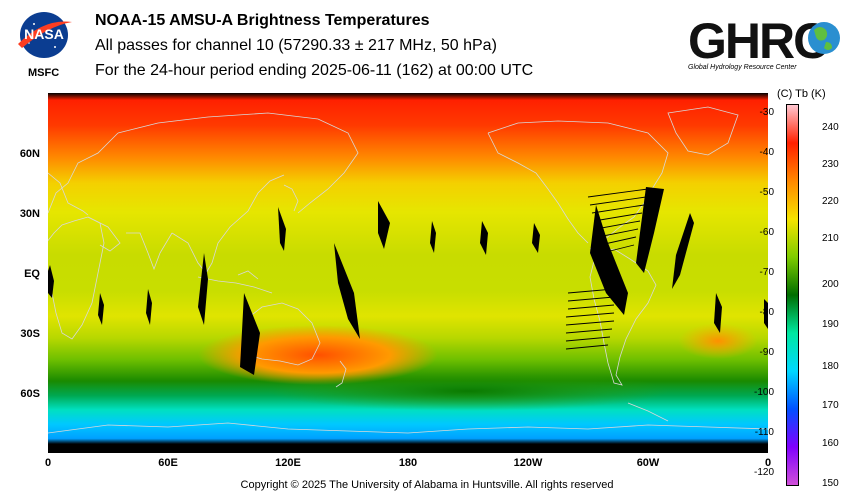 The image size is (854, 502). Describe the element at coordinates (528, 463) in the screenshot. I see `lon-label-120w: 120W` at that location.